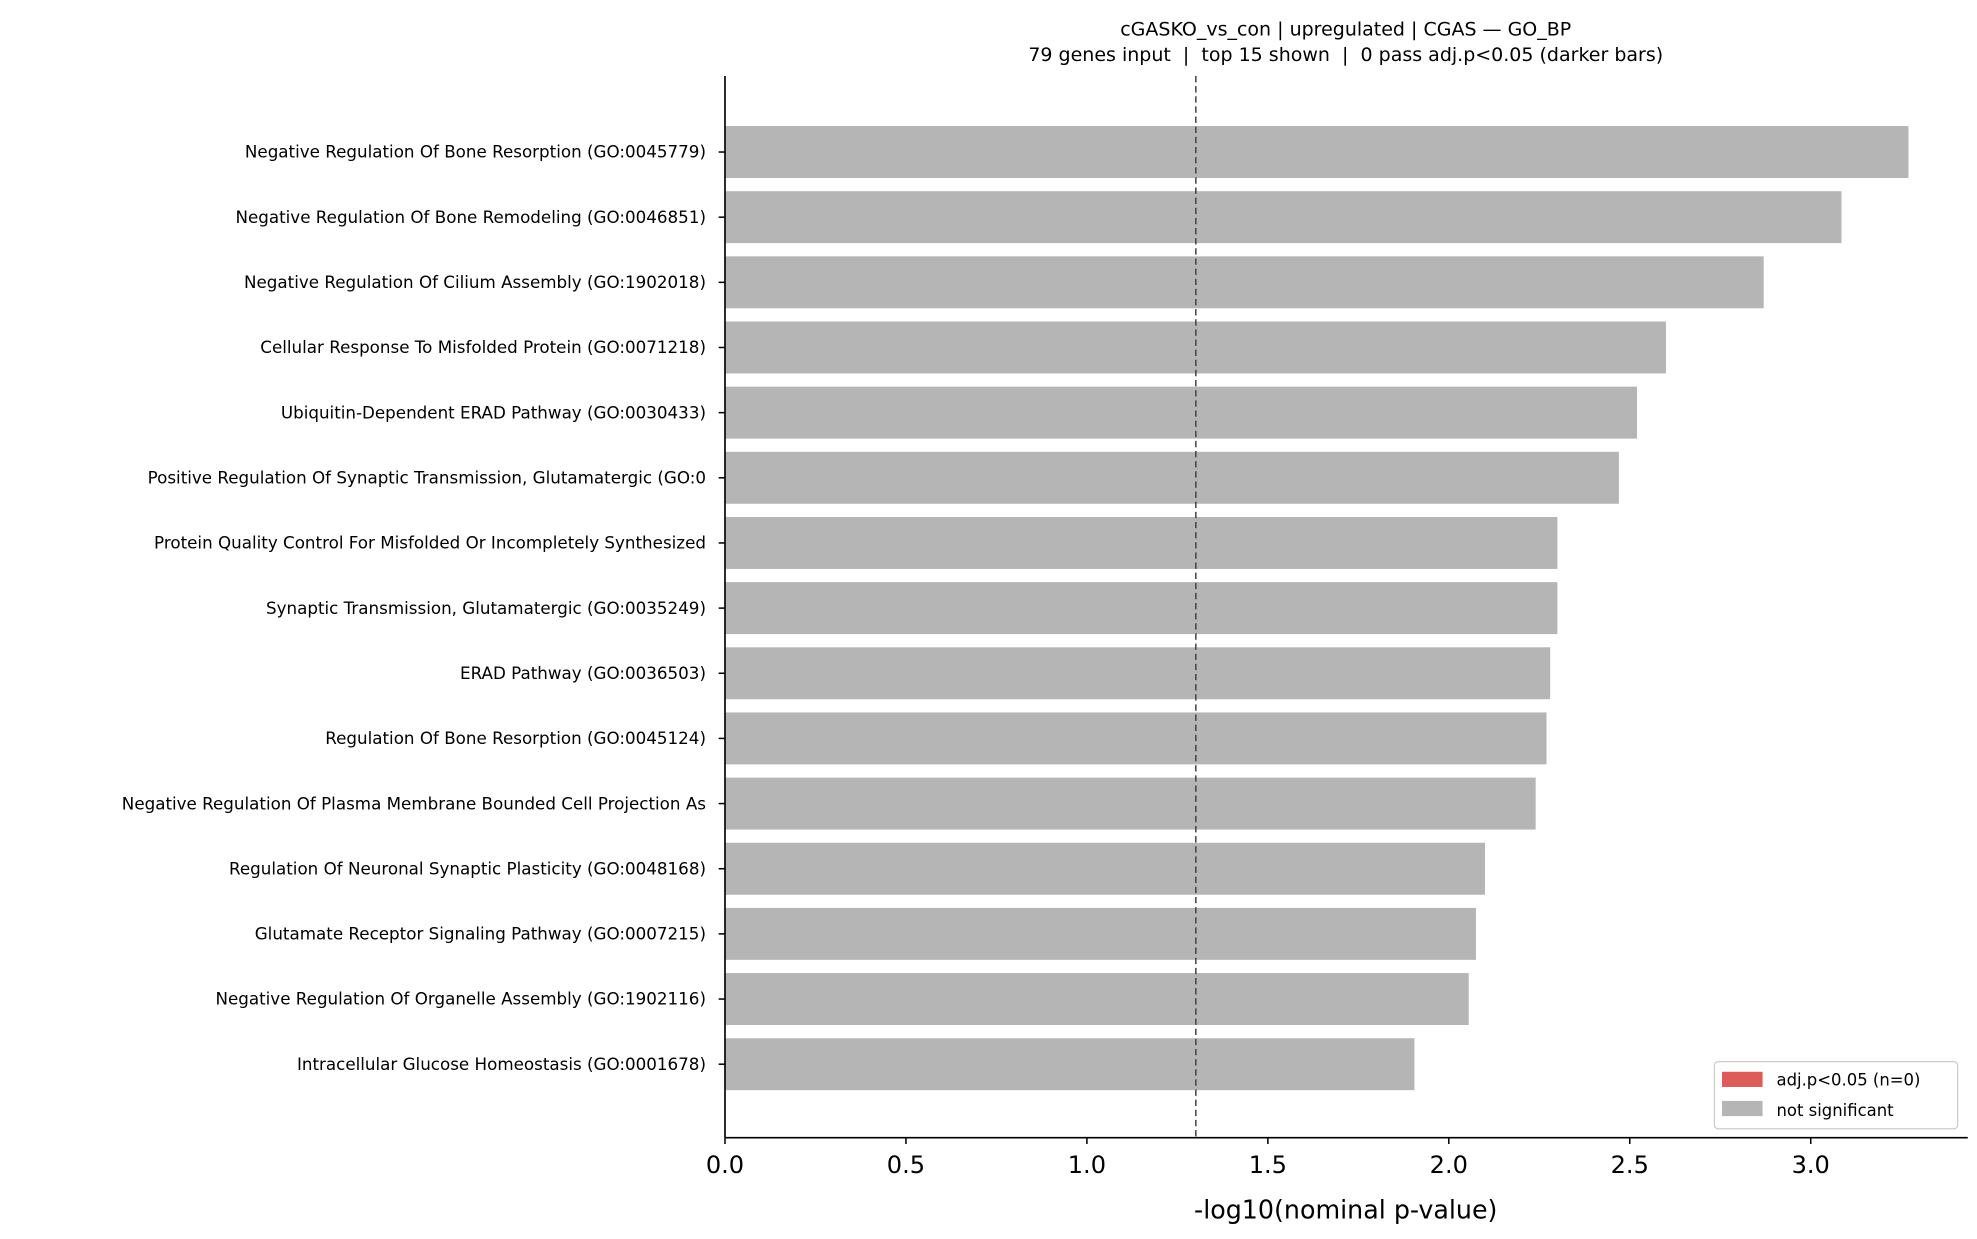 The height and width of the screenshot is (1239, 1977). Describe the element at coordinates (1742, 1108) in the screenshot. I see `legend-swatch-not-significant` at that location.